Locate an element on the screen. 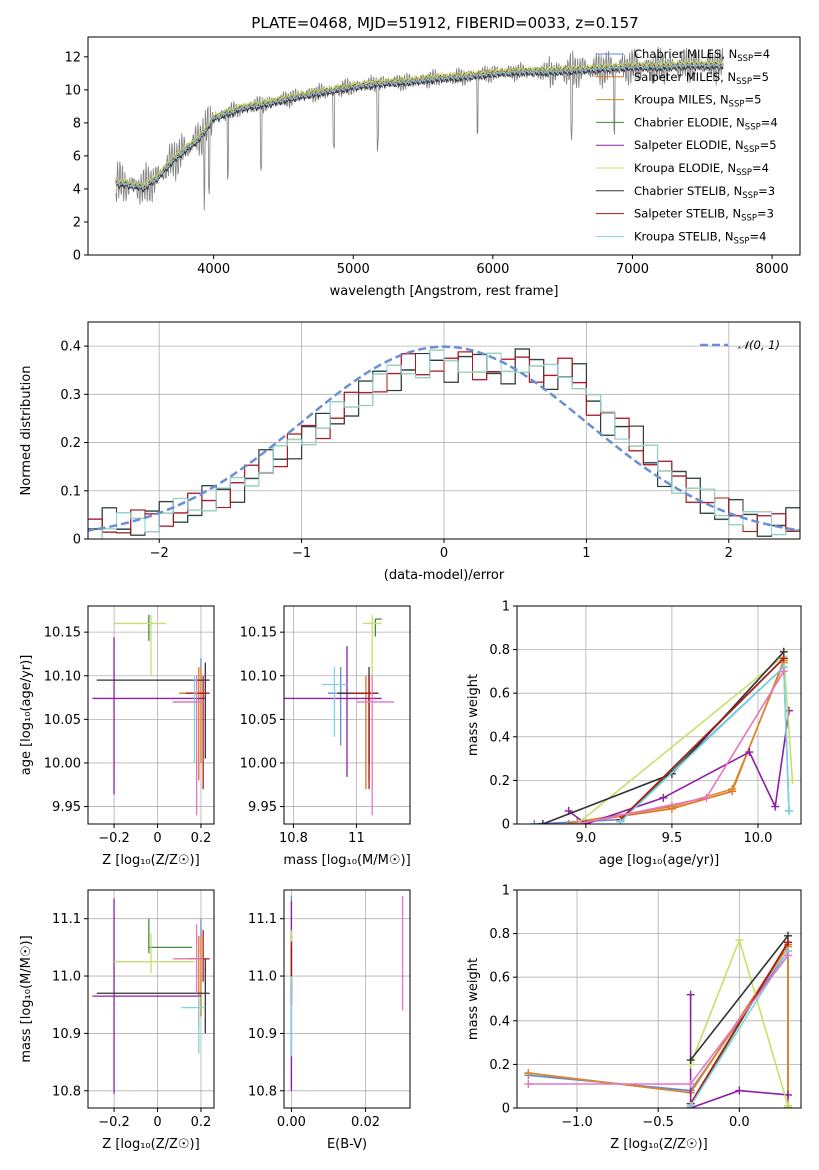 The image size is (819, 1170). normal-curve is located at coordinates (444, 438).